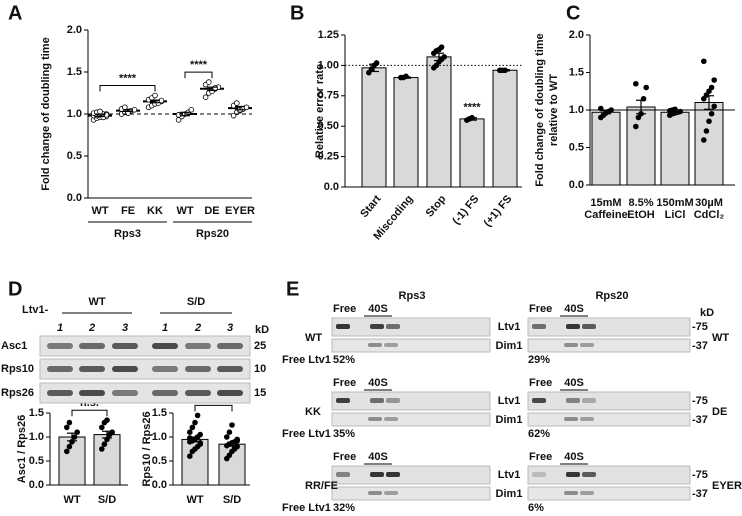 The width and height of the screenshot is (742, 516). What do you see at coordinates (465, 210) in the screenshot?
I see `x-tick-label: (-1) FS` at bounding box center [465, 210].